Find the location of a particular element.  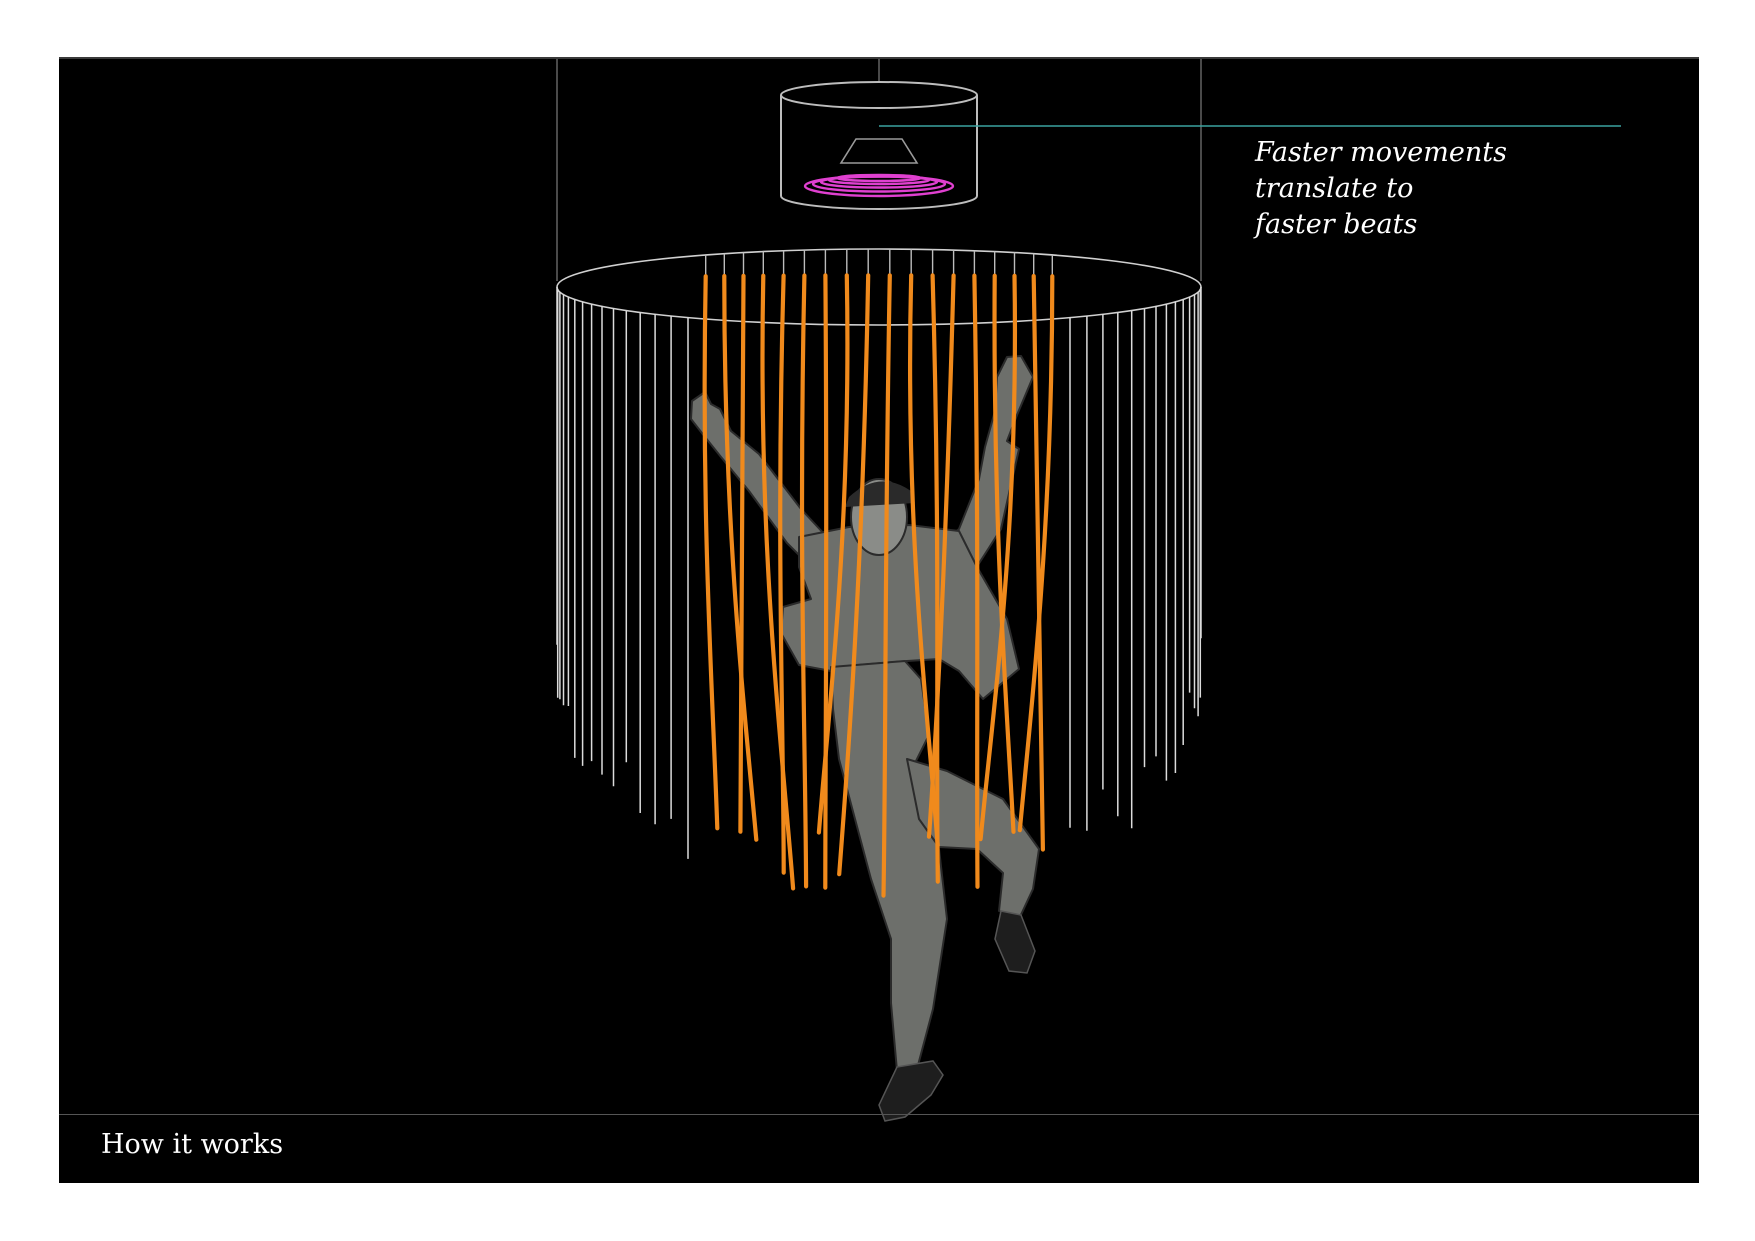

callout-line-2: translate to is located at coordinates (1334, 188).